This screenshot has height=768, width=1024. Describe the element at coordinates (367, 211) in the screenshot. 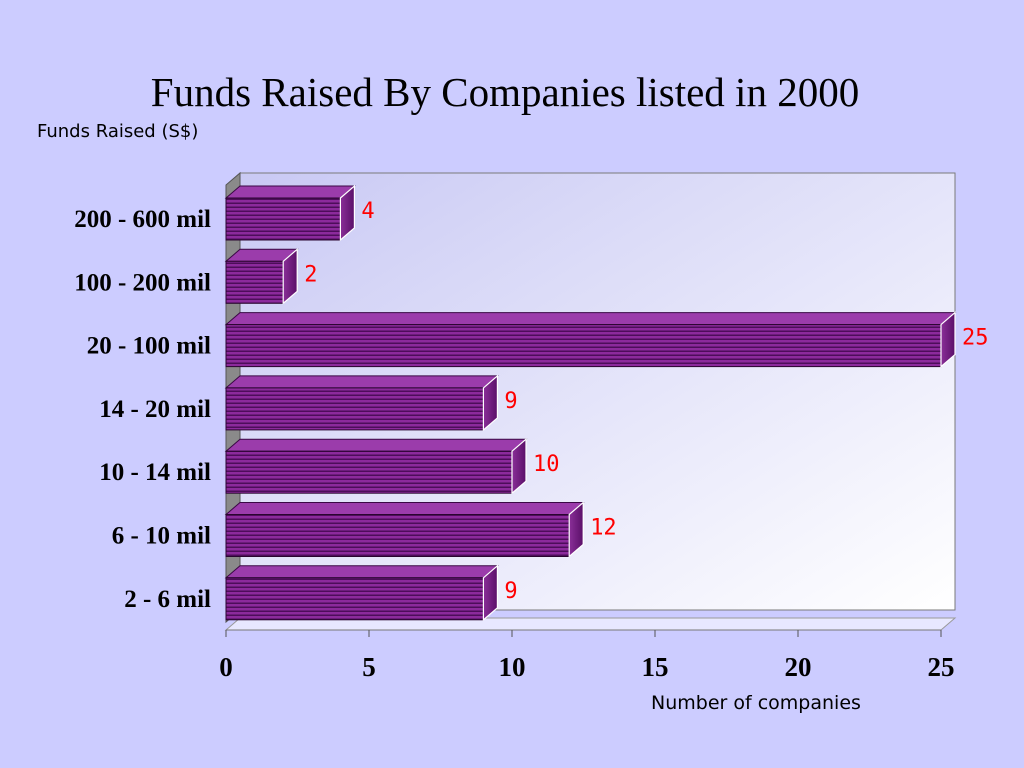

I see `data-label: 4` at that location.